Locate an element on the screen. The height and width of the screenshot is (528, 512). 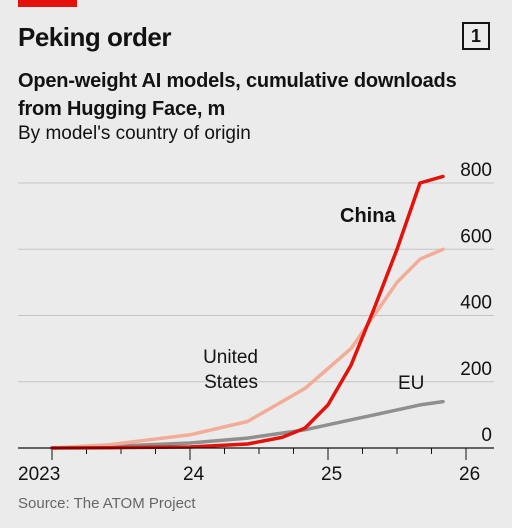
series-label-eu: EU is located at coordinates (411, 383).